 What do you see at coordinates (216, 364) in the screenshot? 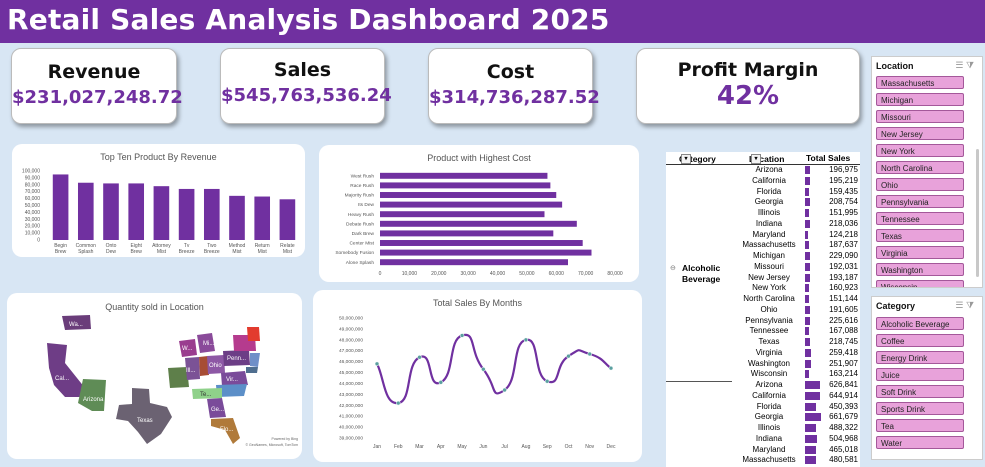
I see `map-region-ohio` at bounding box center [216, 364].